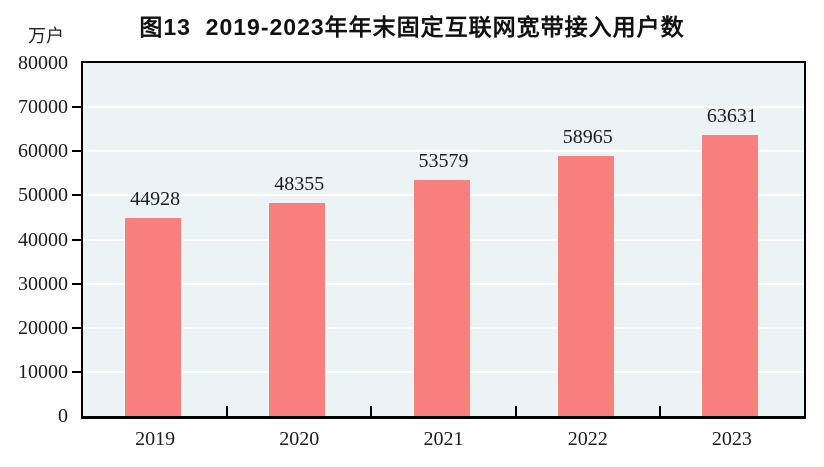 Image resolution: width=824 pixels, height=467 pixels. I want to click on y-tick-label-0: 0, so click(63, 416).